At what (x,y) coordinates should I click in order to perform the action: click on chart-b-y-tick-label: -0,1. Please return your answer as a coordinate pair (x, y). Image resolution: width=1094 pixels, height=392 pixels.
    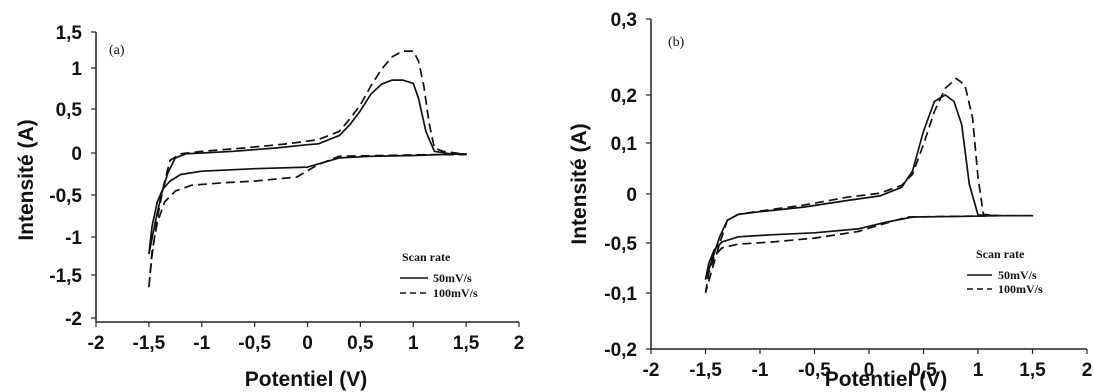
    Looking at the image, I should click on (620, 294).